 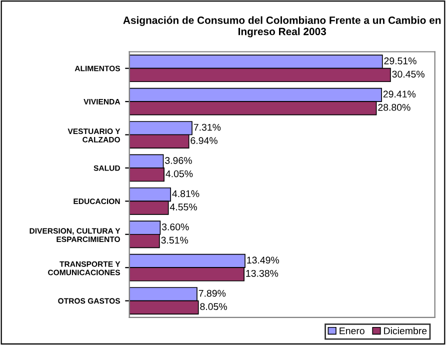 What do you see at coordinates (408, 74) in the screenshot?
I see `data-label: 30.45%` at bounding box center [408, 74].